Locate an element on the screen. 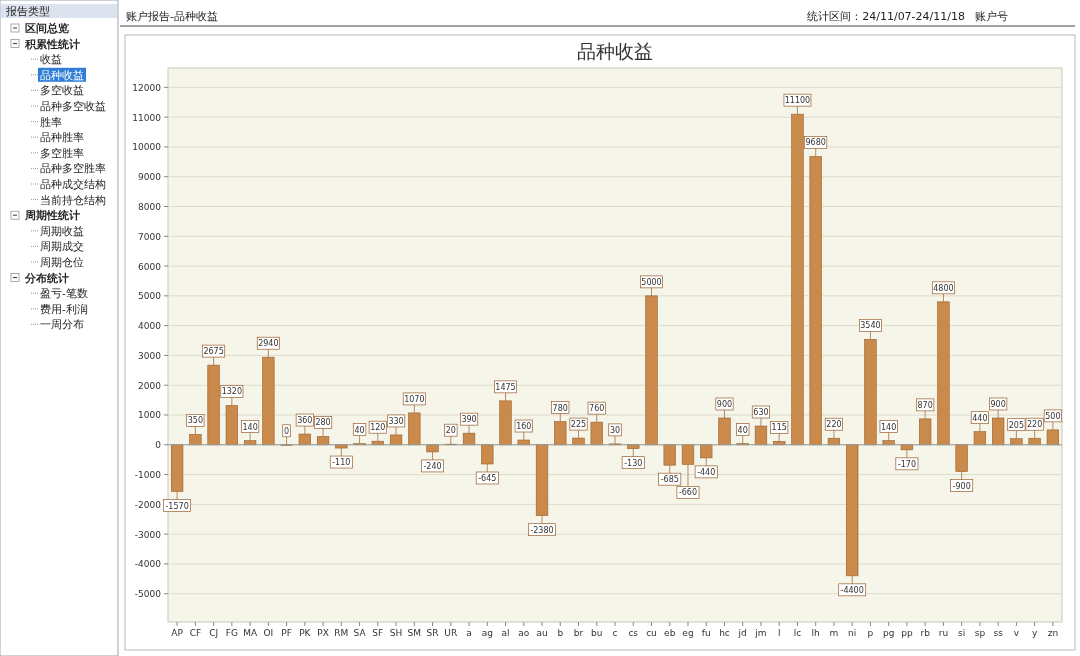 The width and height of the screenshot is (1080, 656). data-label: 5000 is located at coordinates (651, 282).